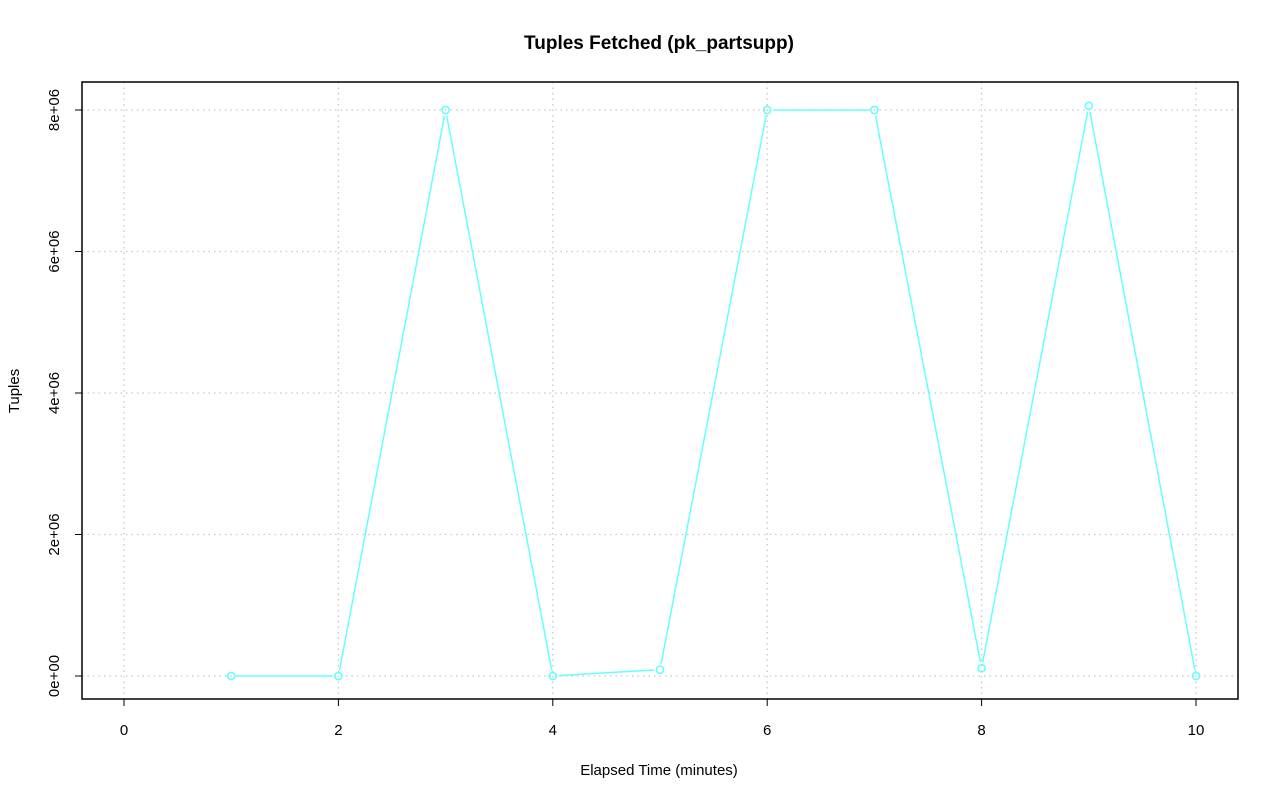  What do you see at coordinates (662, 719) in the screenshot?
I see `x-axis: 0 2 4 6 8 10` at bounding box center [662, 719].